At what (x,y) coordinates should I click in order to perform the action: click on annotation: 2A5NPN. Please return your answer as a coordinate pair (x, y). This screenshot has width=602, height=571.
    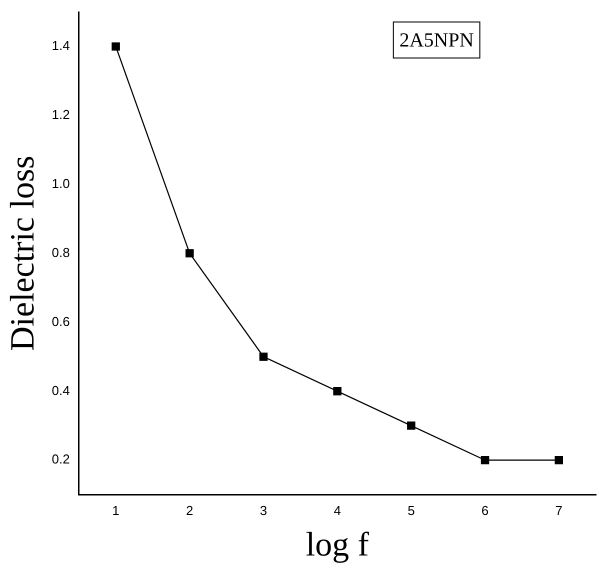
    Looking at the image, I should click on (436, 40).